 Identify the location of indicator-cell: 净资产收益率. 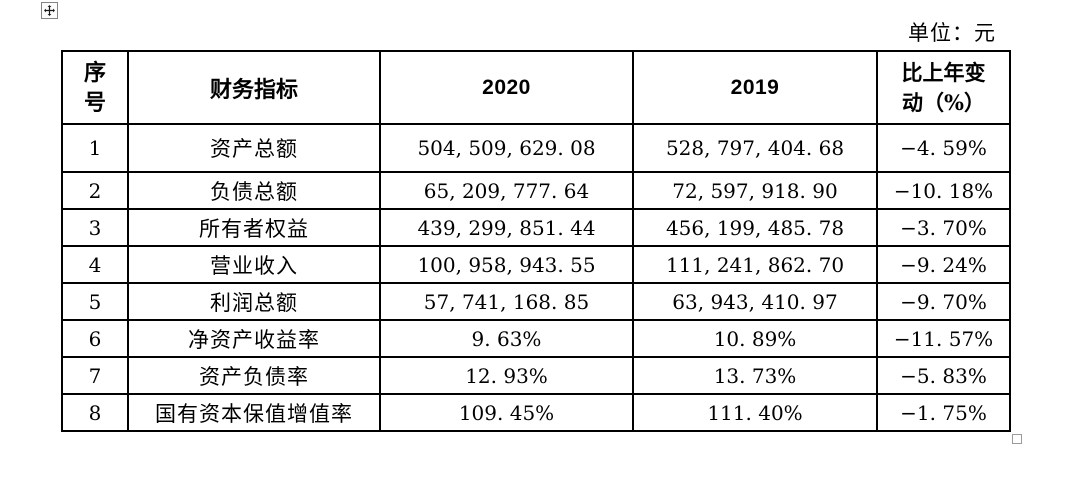
(254, 338).